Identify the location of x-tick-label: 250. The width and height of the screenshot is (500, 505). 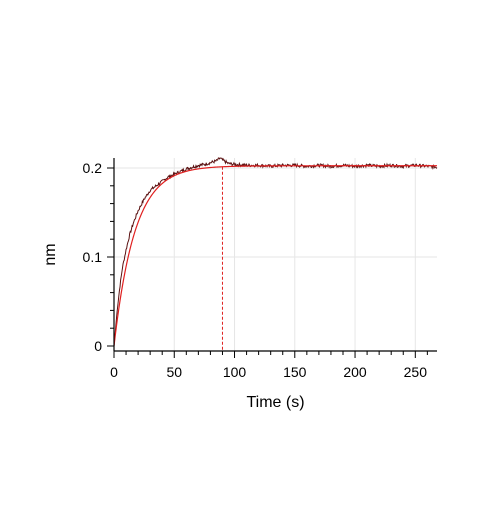
(416, 372).